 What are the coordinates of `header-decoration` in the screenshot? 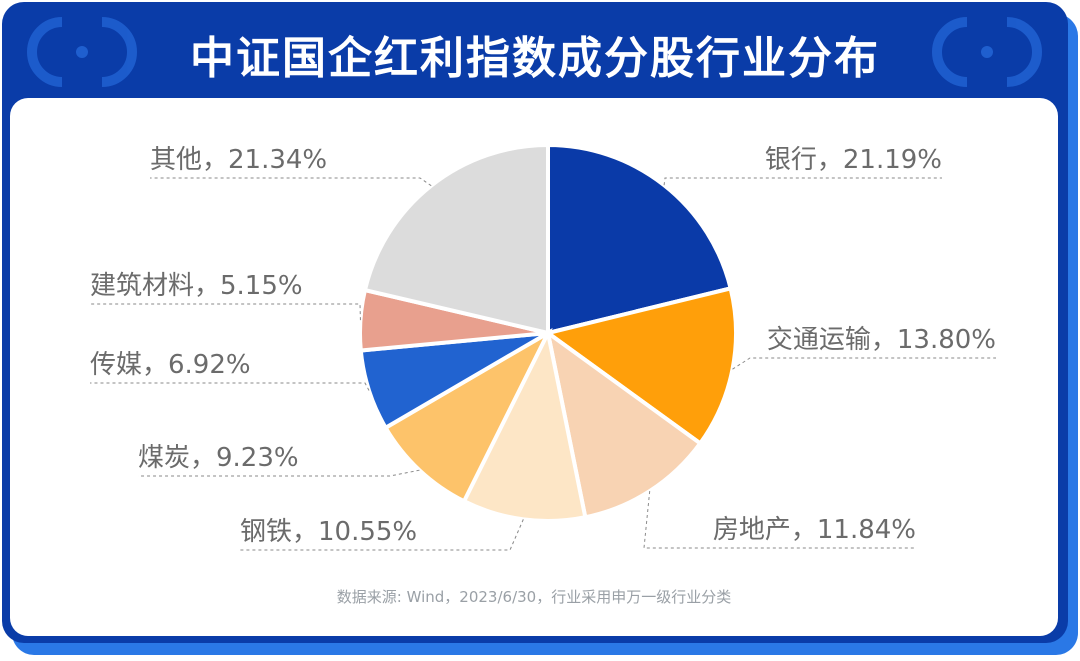 It's located at (534, 52).